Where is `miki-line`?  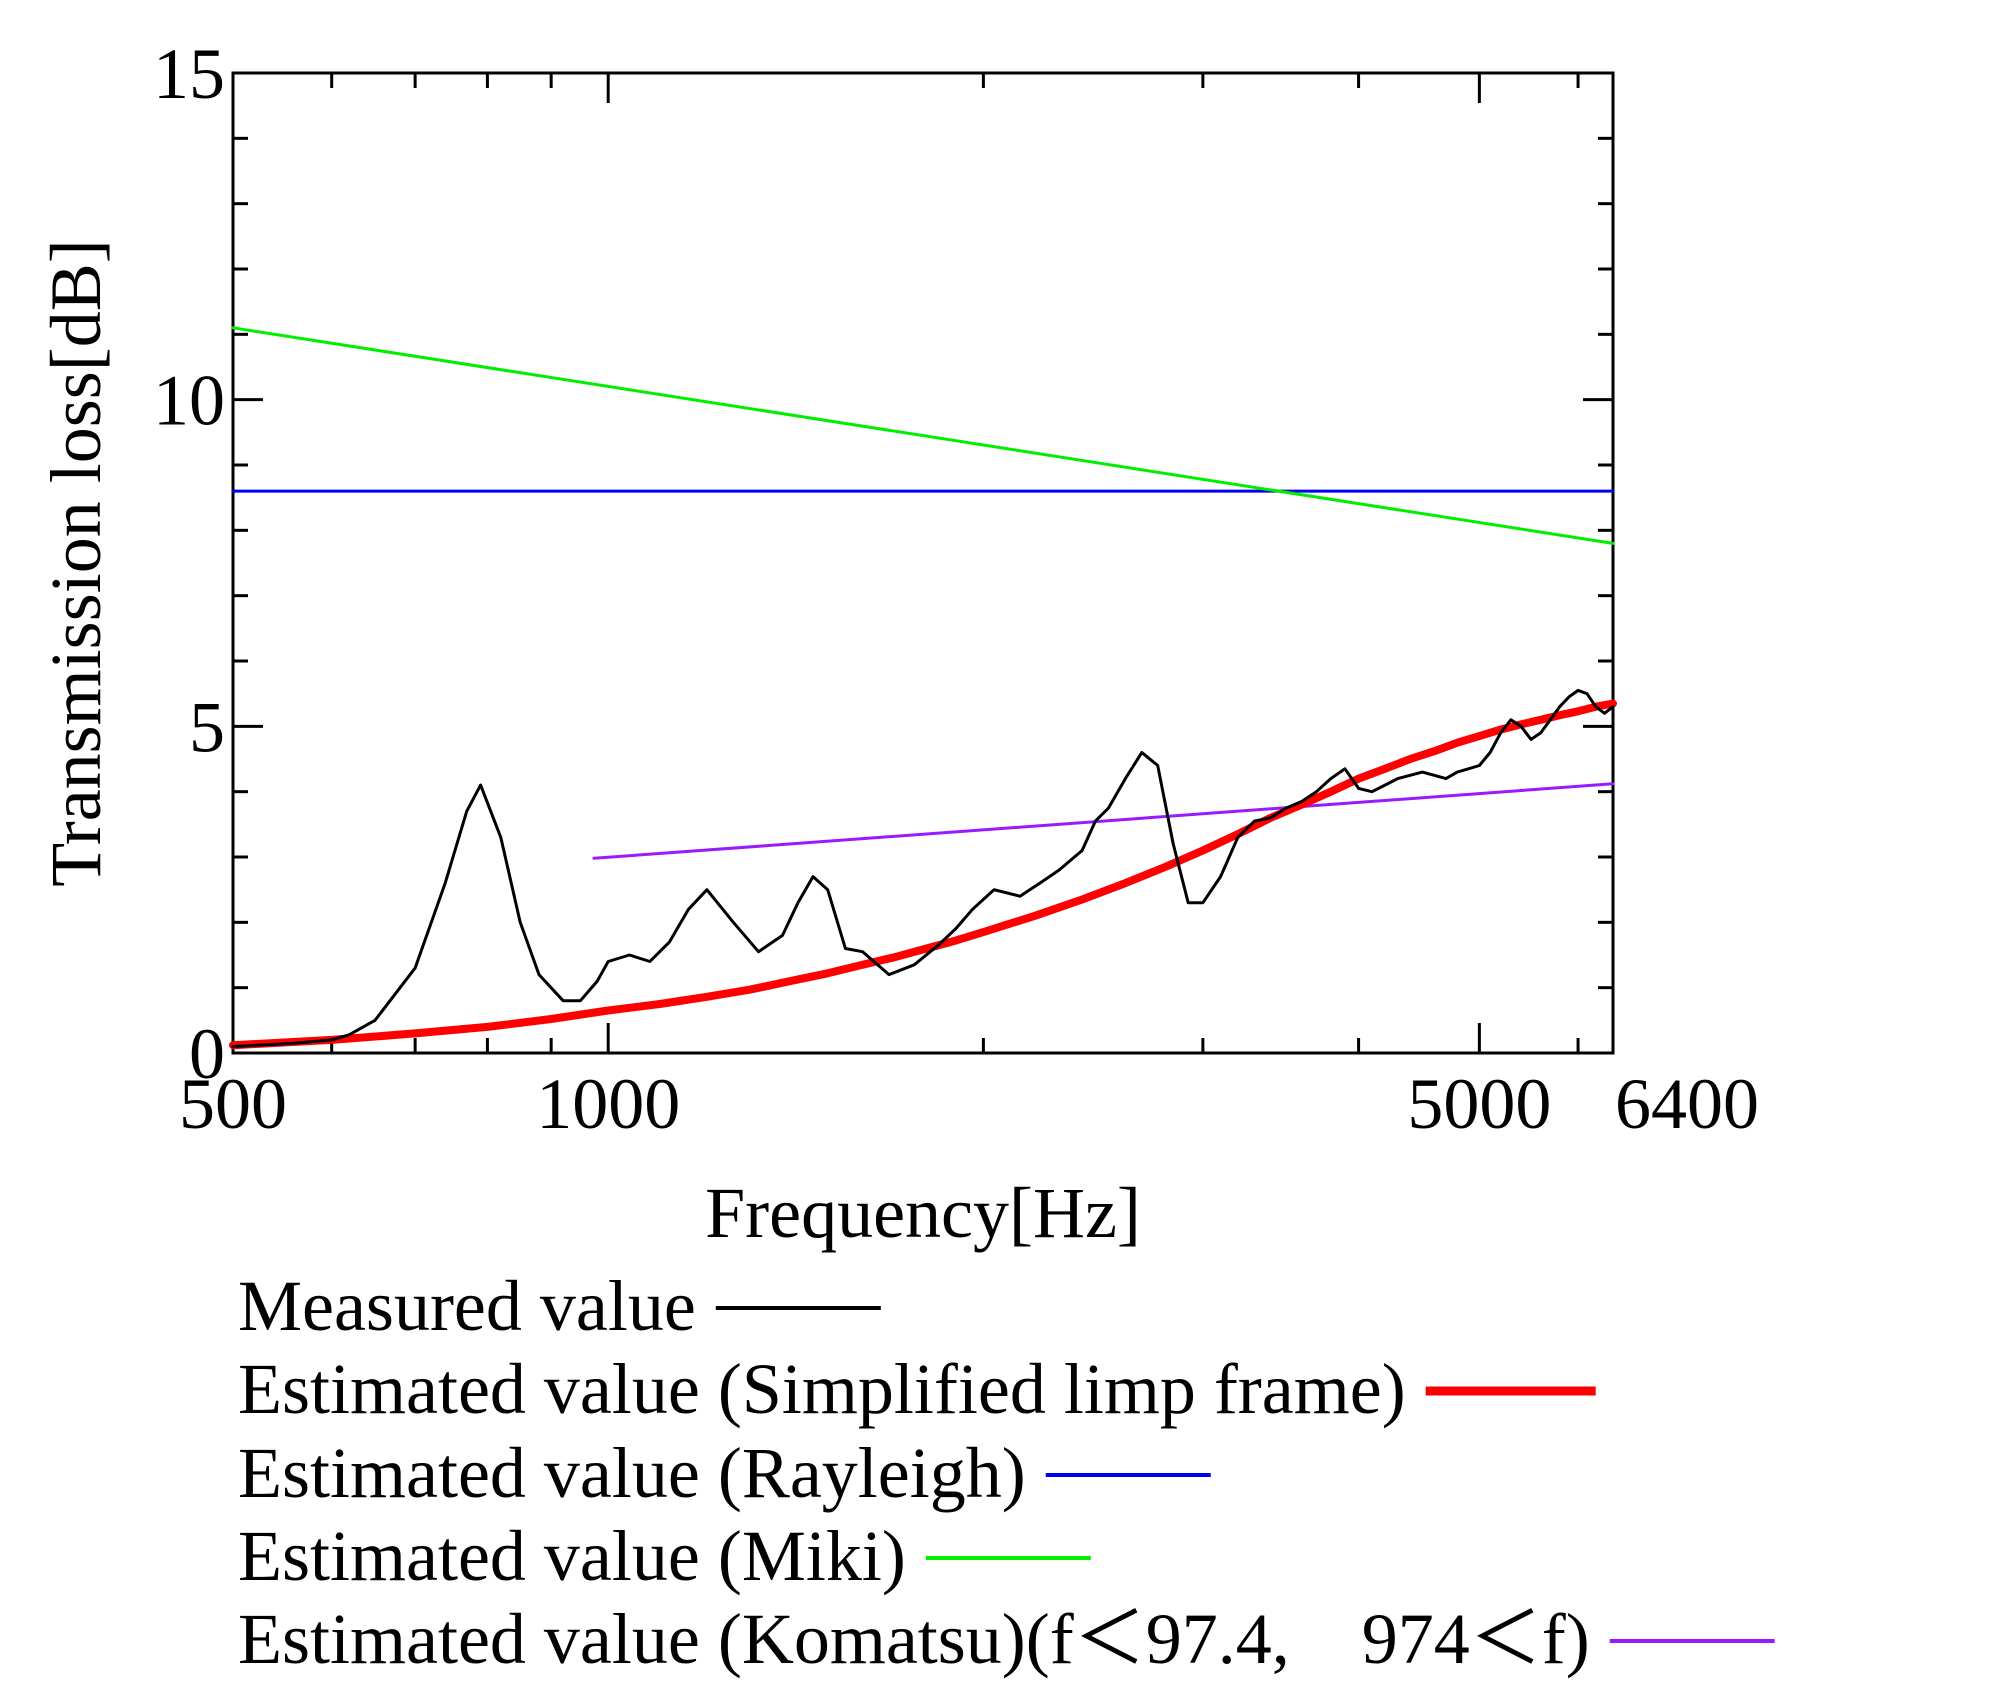
miki-line is located at coordinates (923, 435).